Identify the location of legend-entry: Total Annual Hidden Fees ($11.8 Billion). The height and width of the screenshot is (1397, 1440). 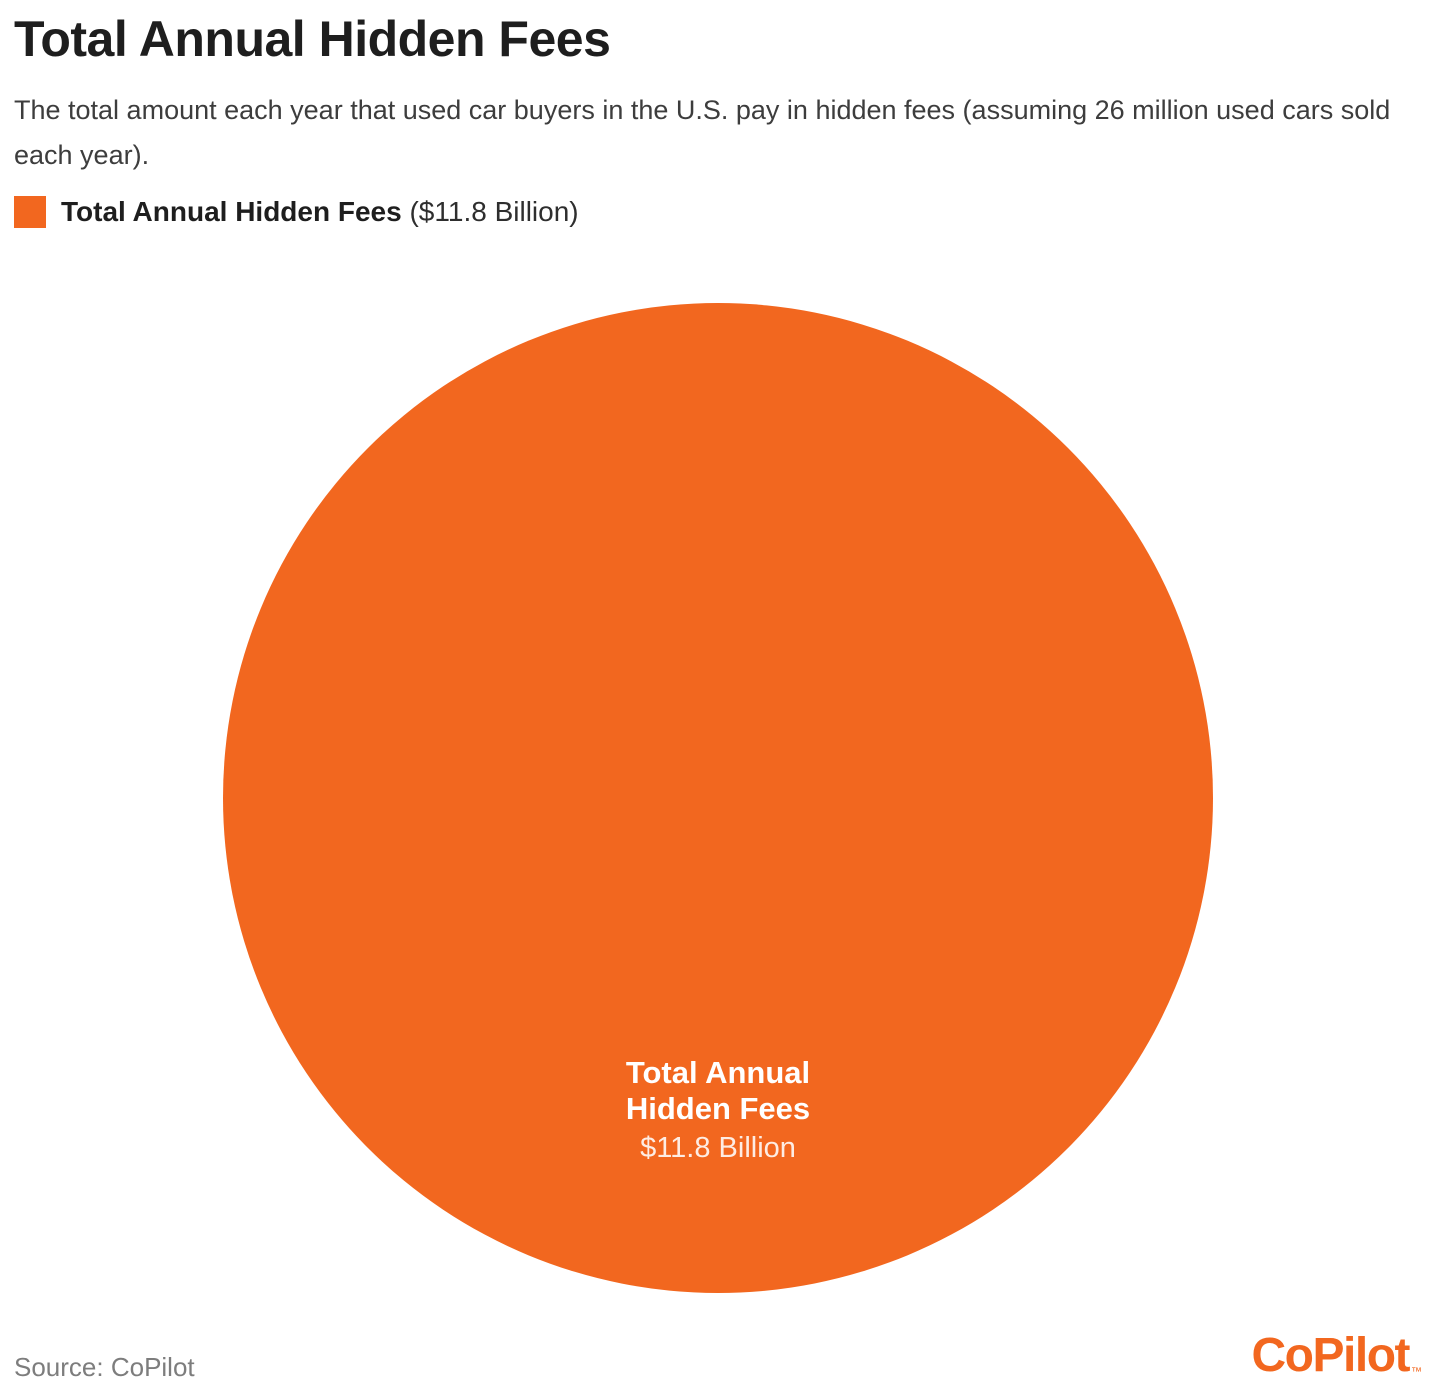
(320, 212).